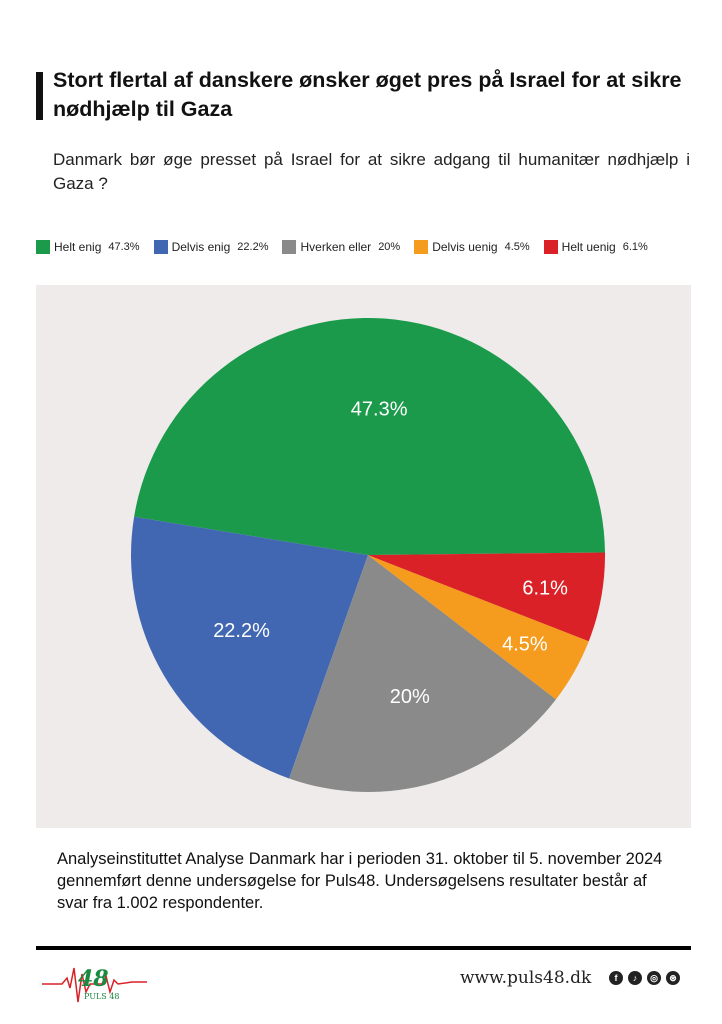 Image resolution: width=722 pixels, height=1024 pixels. I want to click on title-accent-bar, so click(39, 96).